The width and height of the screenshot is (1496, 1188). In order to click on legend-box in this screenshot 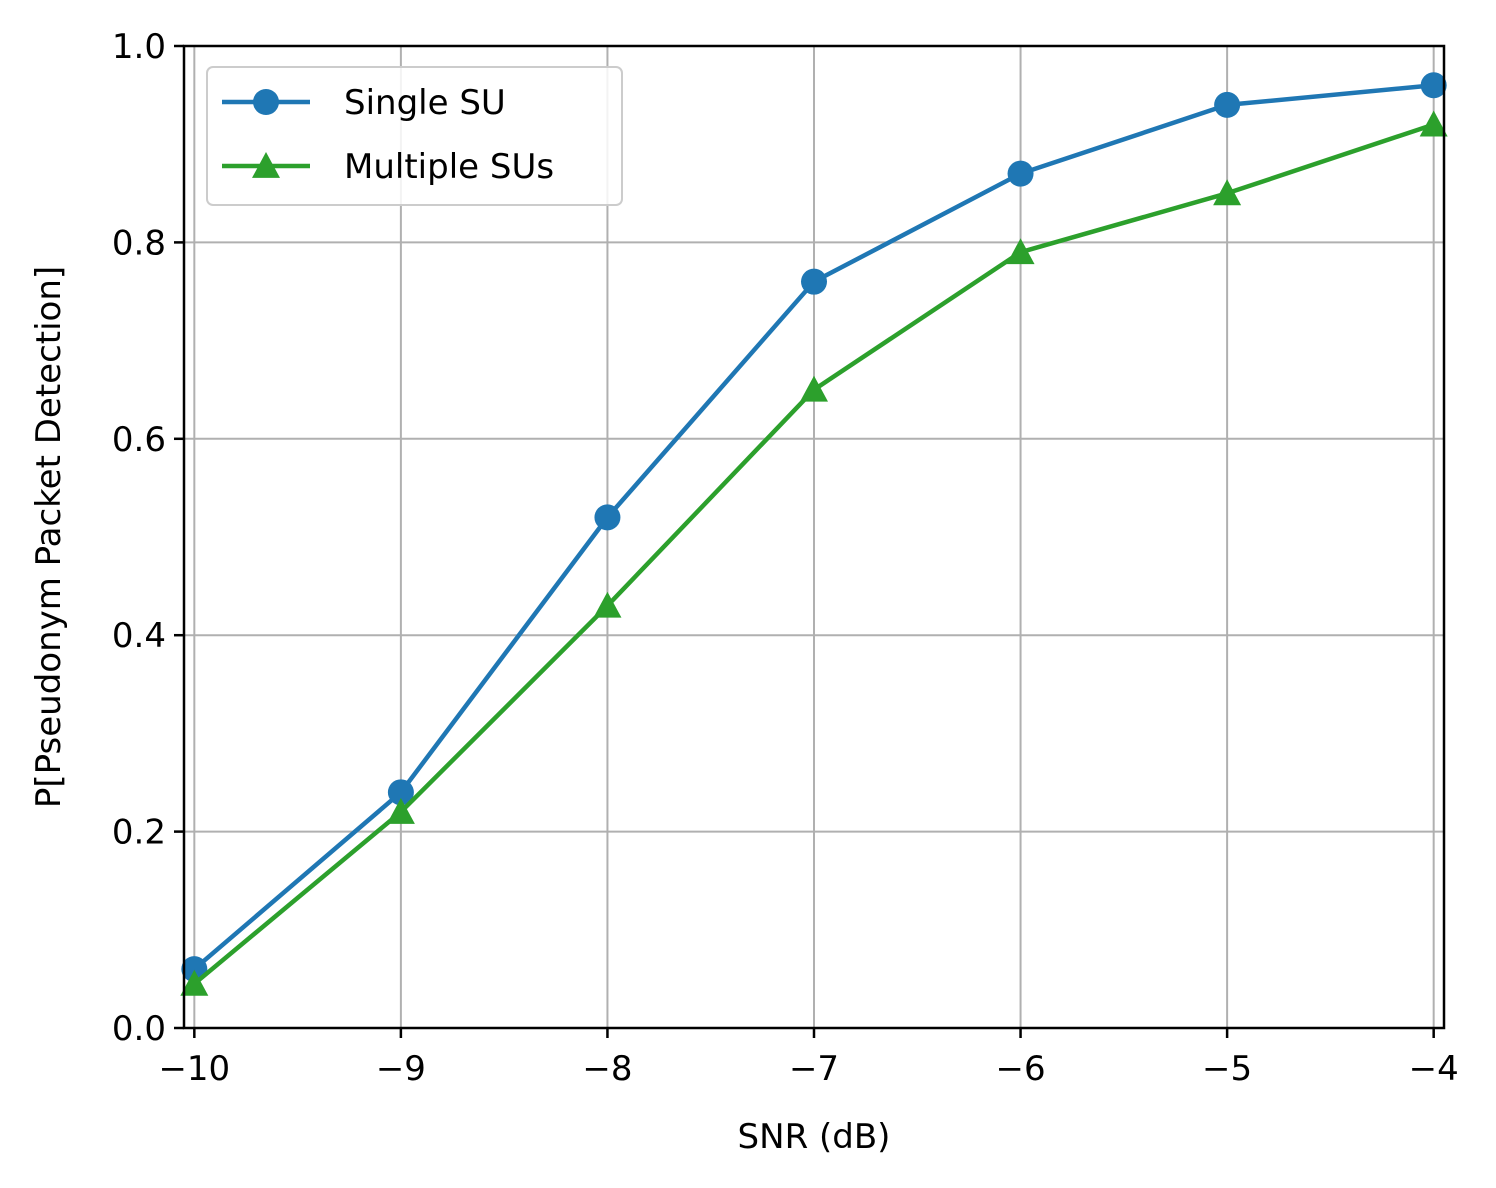, I will do `click(414, 136)`.